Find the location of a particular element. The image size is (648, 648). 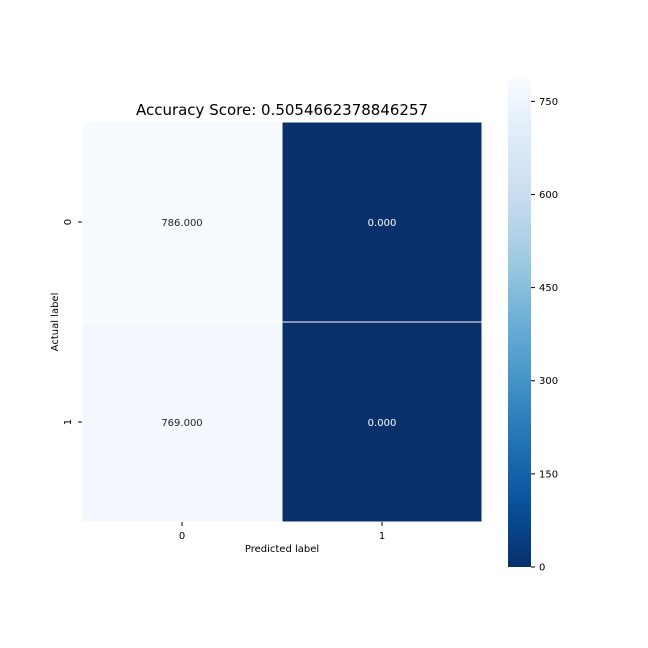

x-tick-label-0: 0 is located at coordinates (182, 536).